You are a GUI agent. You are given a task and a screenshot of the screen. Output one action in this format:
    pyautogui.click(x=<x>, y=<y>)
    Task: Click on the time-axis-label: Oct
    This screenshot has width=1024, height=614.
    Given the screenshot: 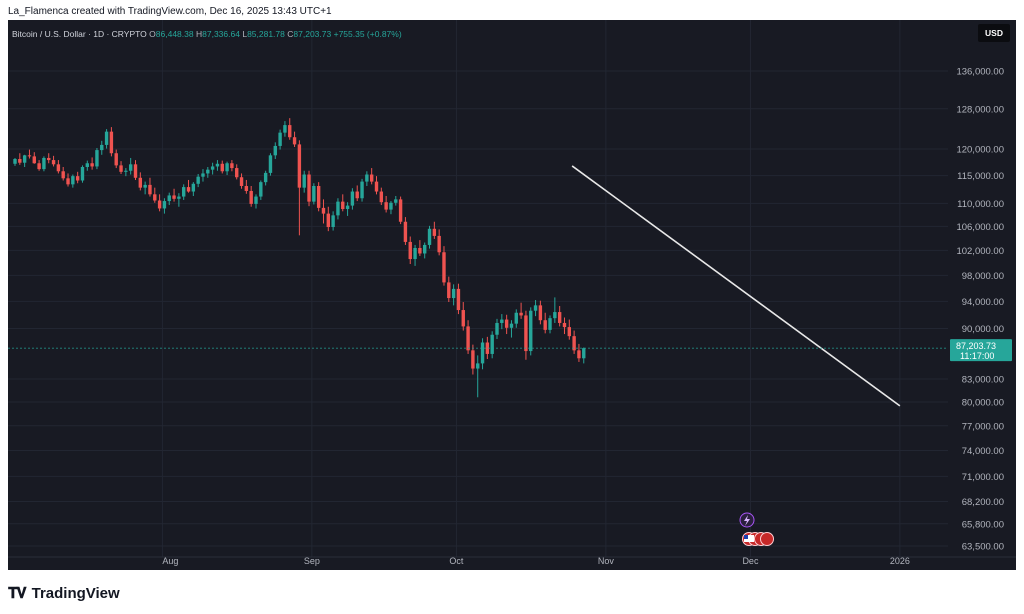 What is the action you would take?
    pyautogui.click(x=456, y=561)
    